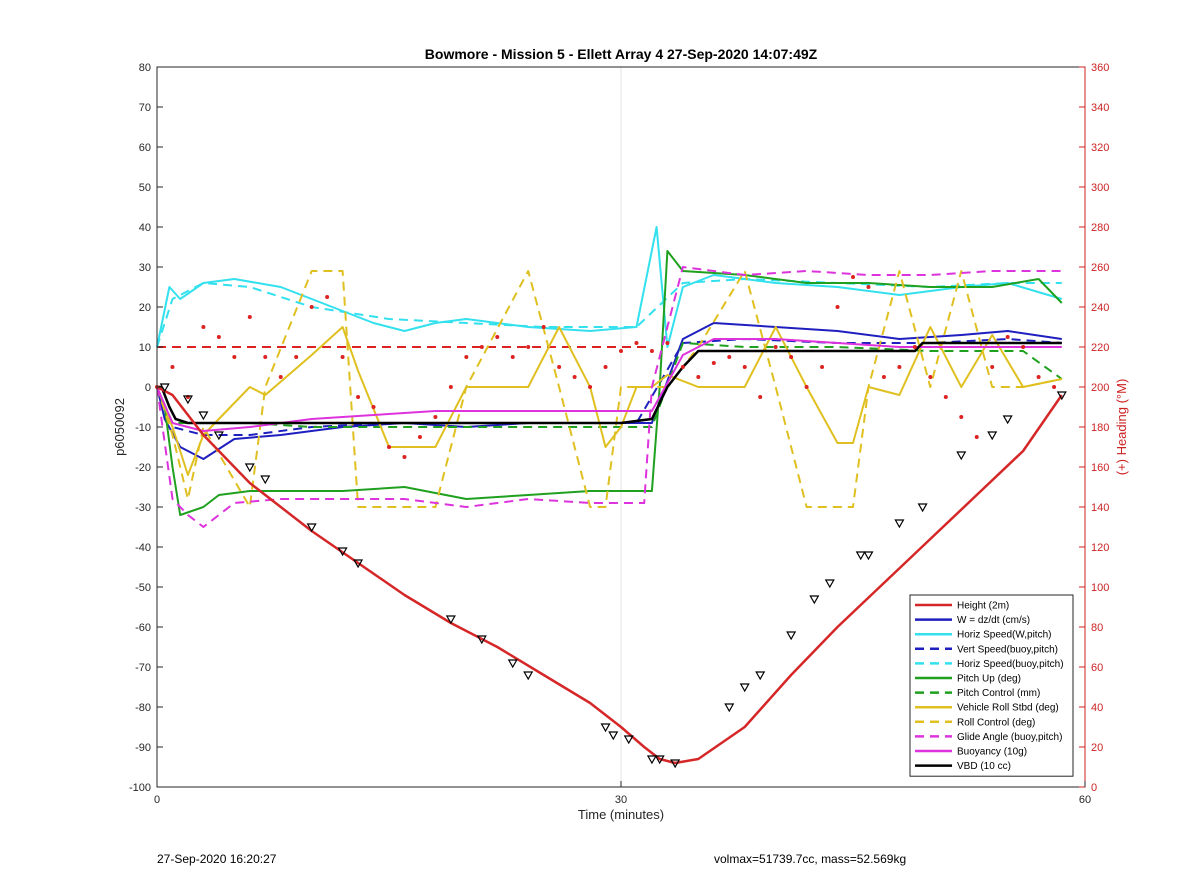 This screenshot has height=885, width=1200. I want to click on y-tick-label: 0, so click(148, 388).